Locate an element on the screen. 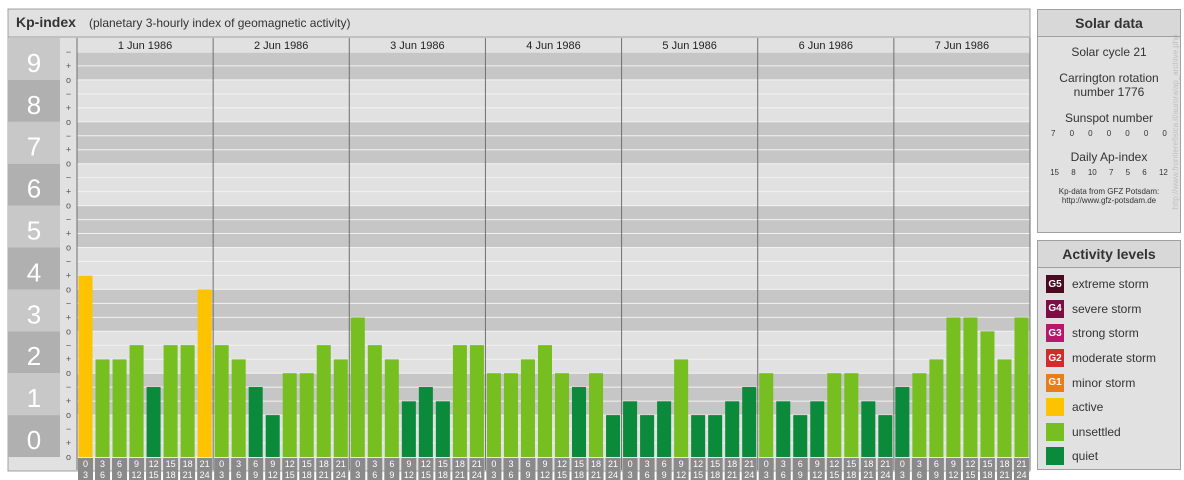 This screenshot has width=1184, height=480. legend-item-minor-storm: G1 minor storm is located at coordinates (1109, 382).